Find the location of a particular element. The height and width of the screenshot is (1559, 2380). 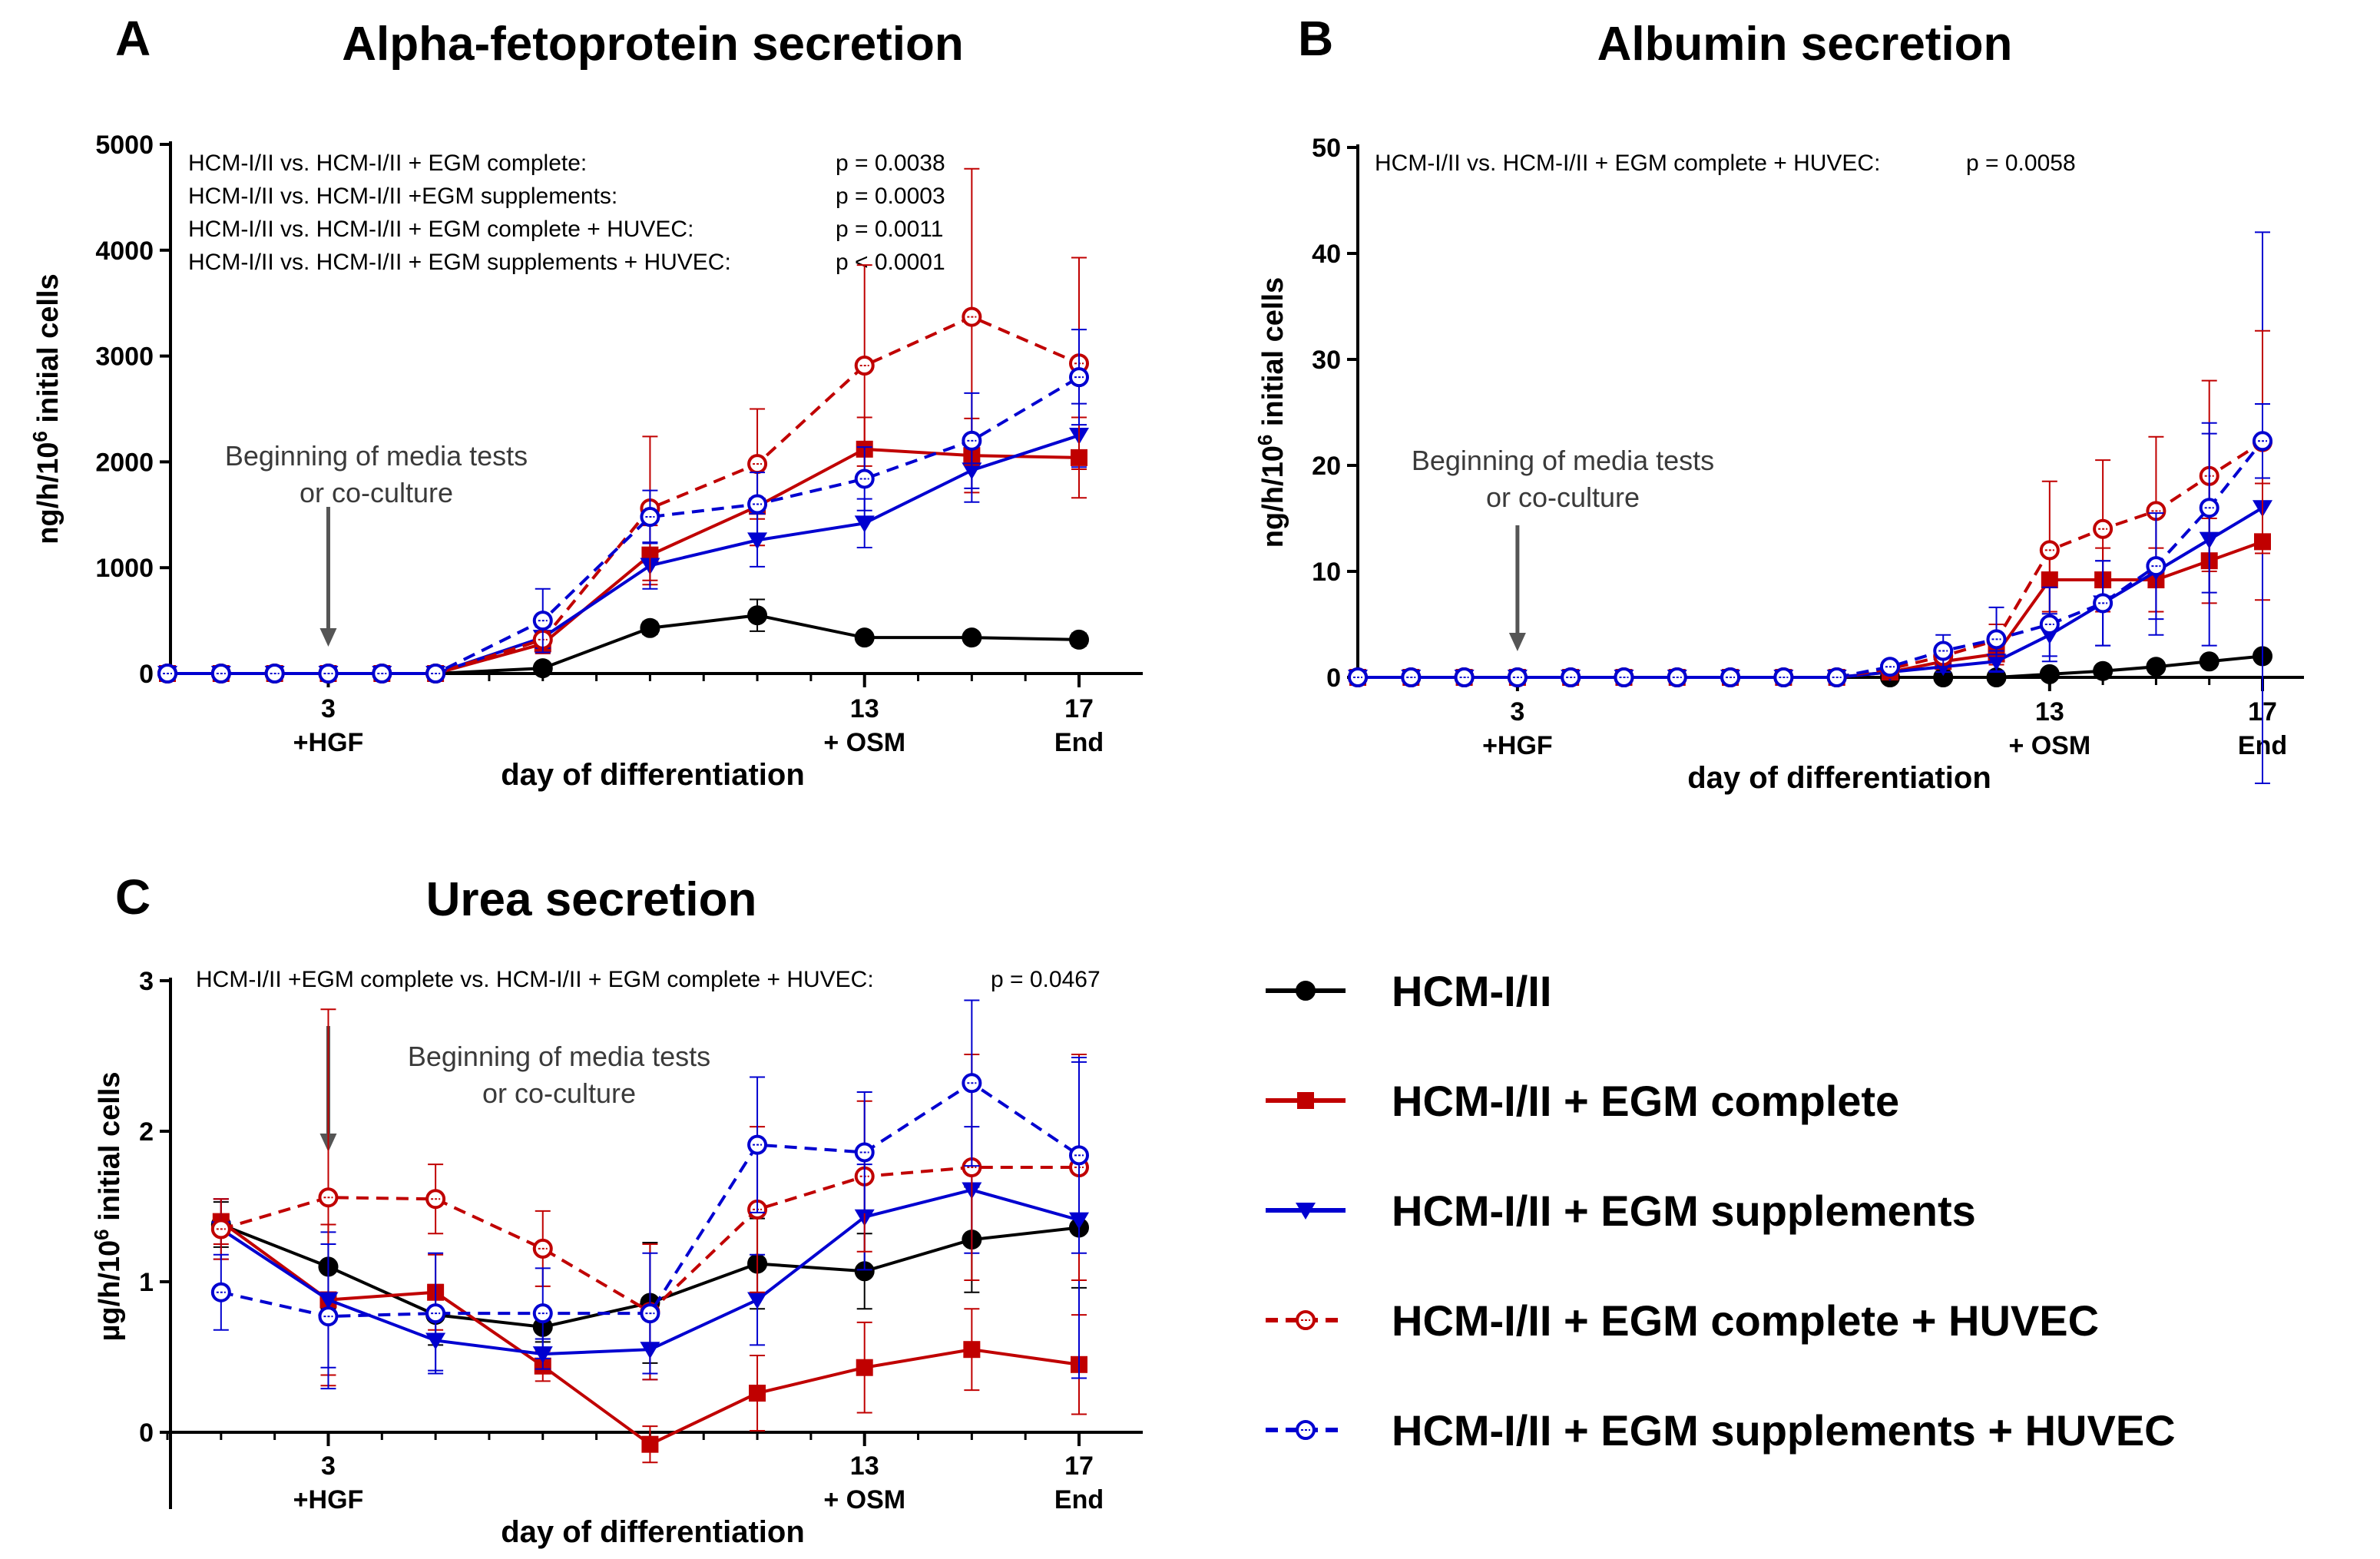

panel-title: Alpha-fetoprotein secretion is located at coordinates (653, 44).